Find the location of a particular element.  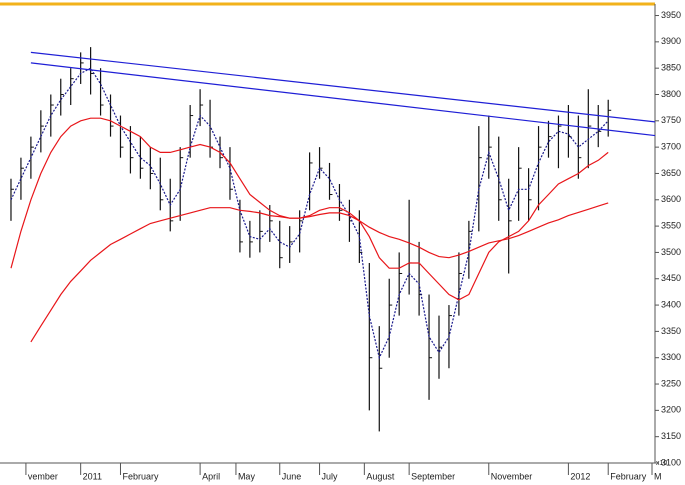

y-tick-label: 3800 is located at coordinates (671, 94).